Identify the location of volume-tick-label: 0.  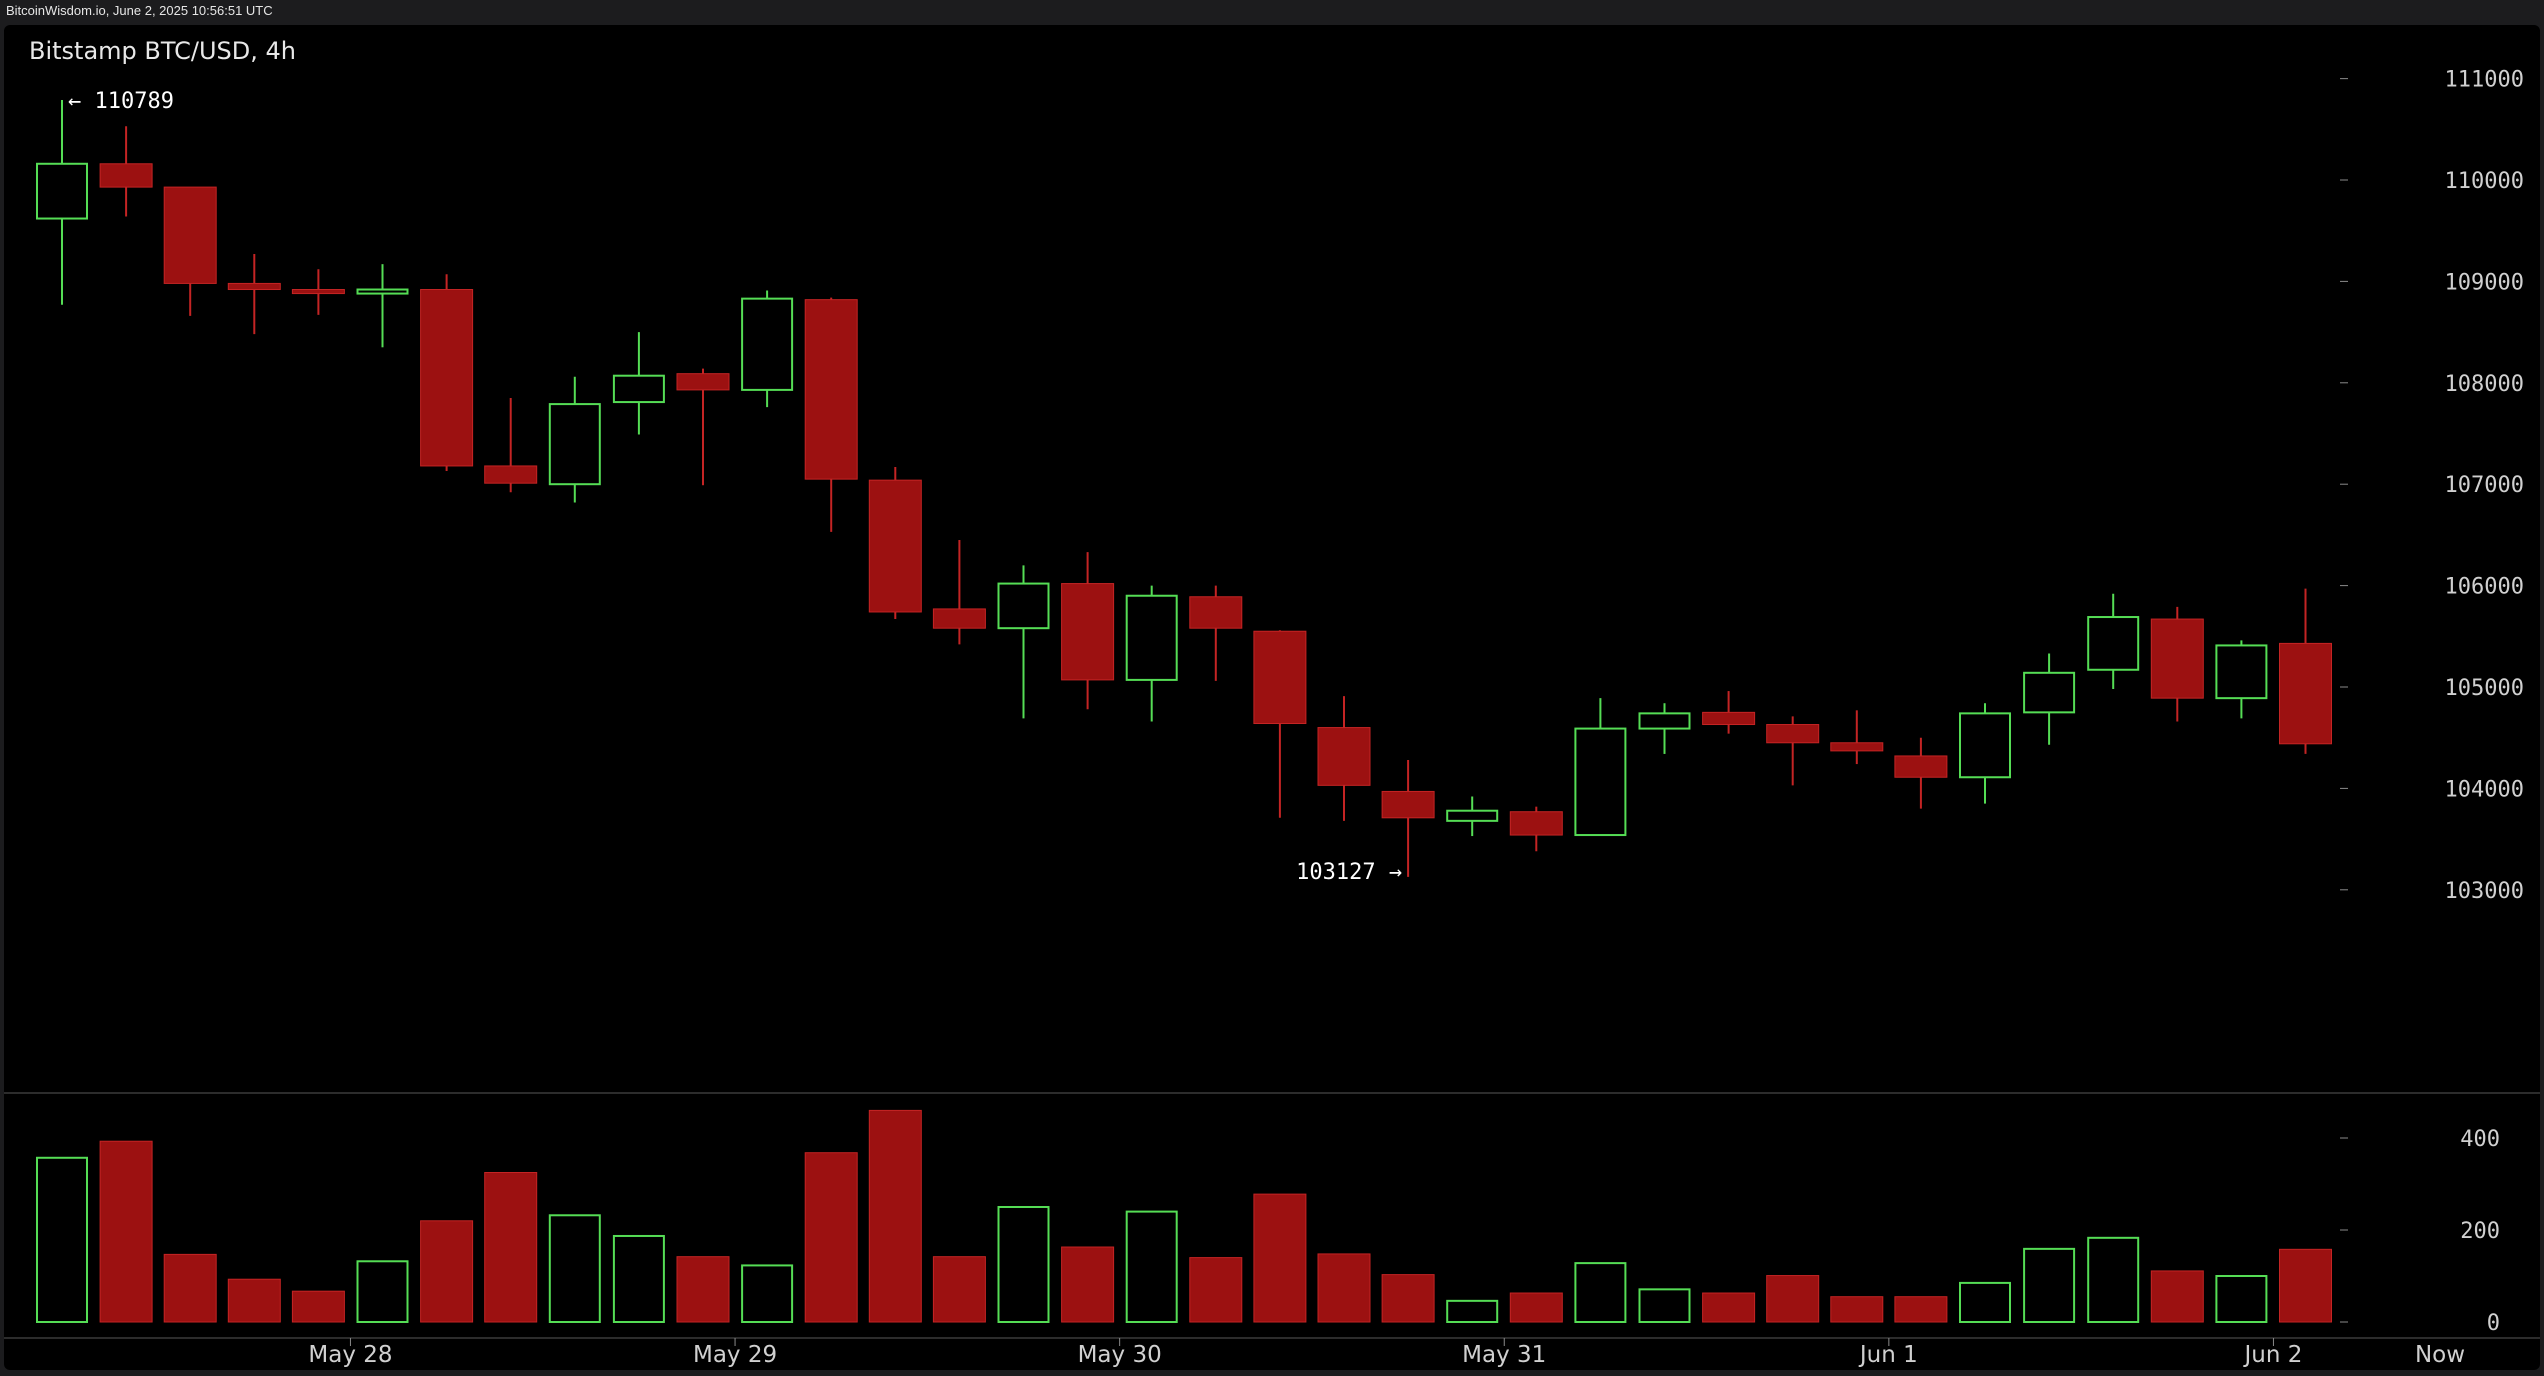
(2493, 1323).